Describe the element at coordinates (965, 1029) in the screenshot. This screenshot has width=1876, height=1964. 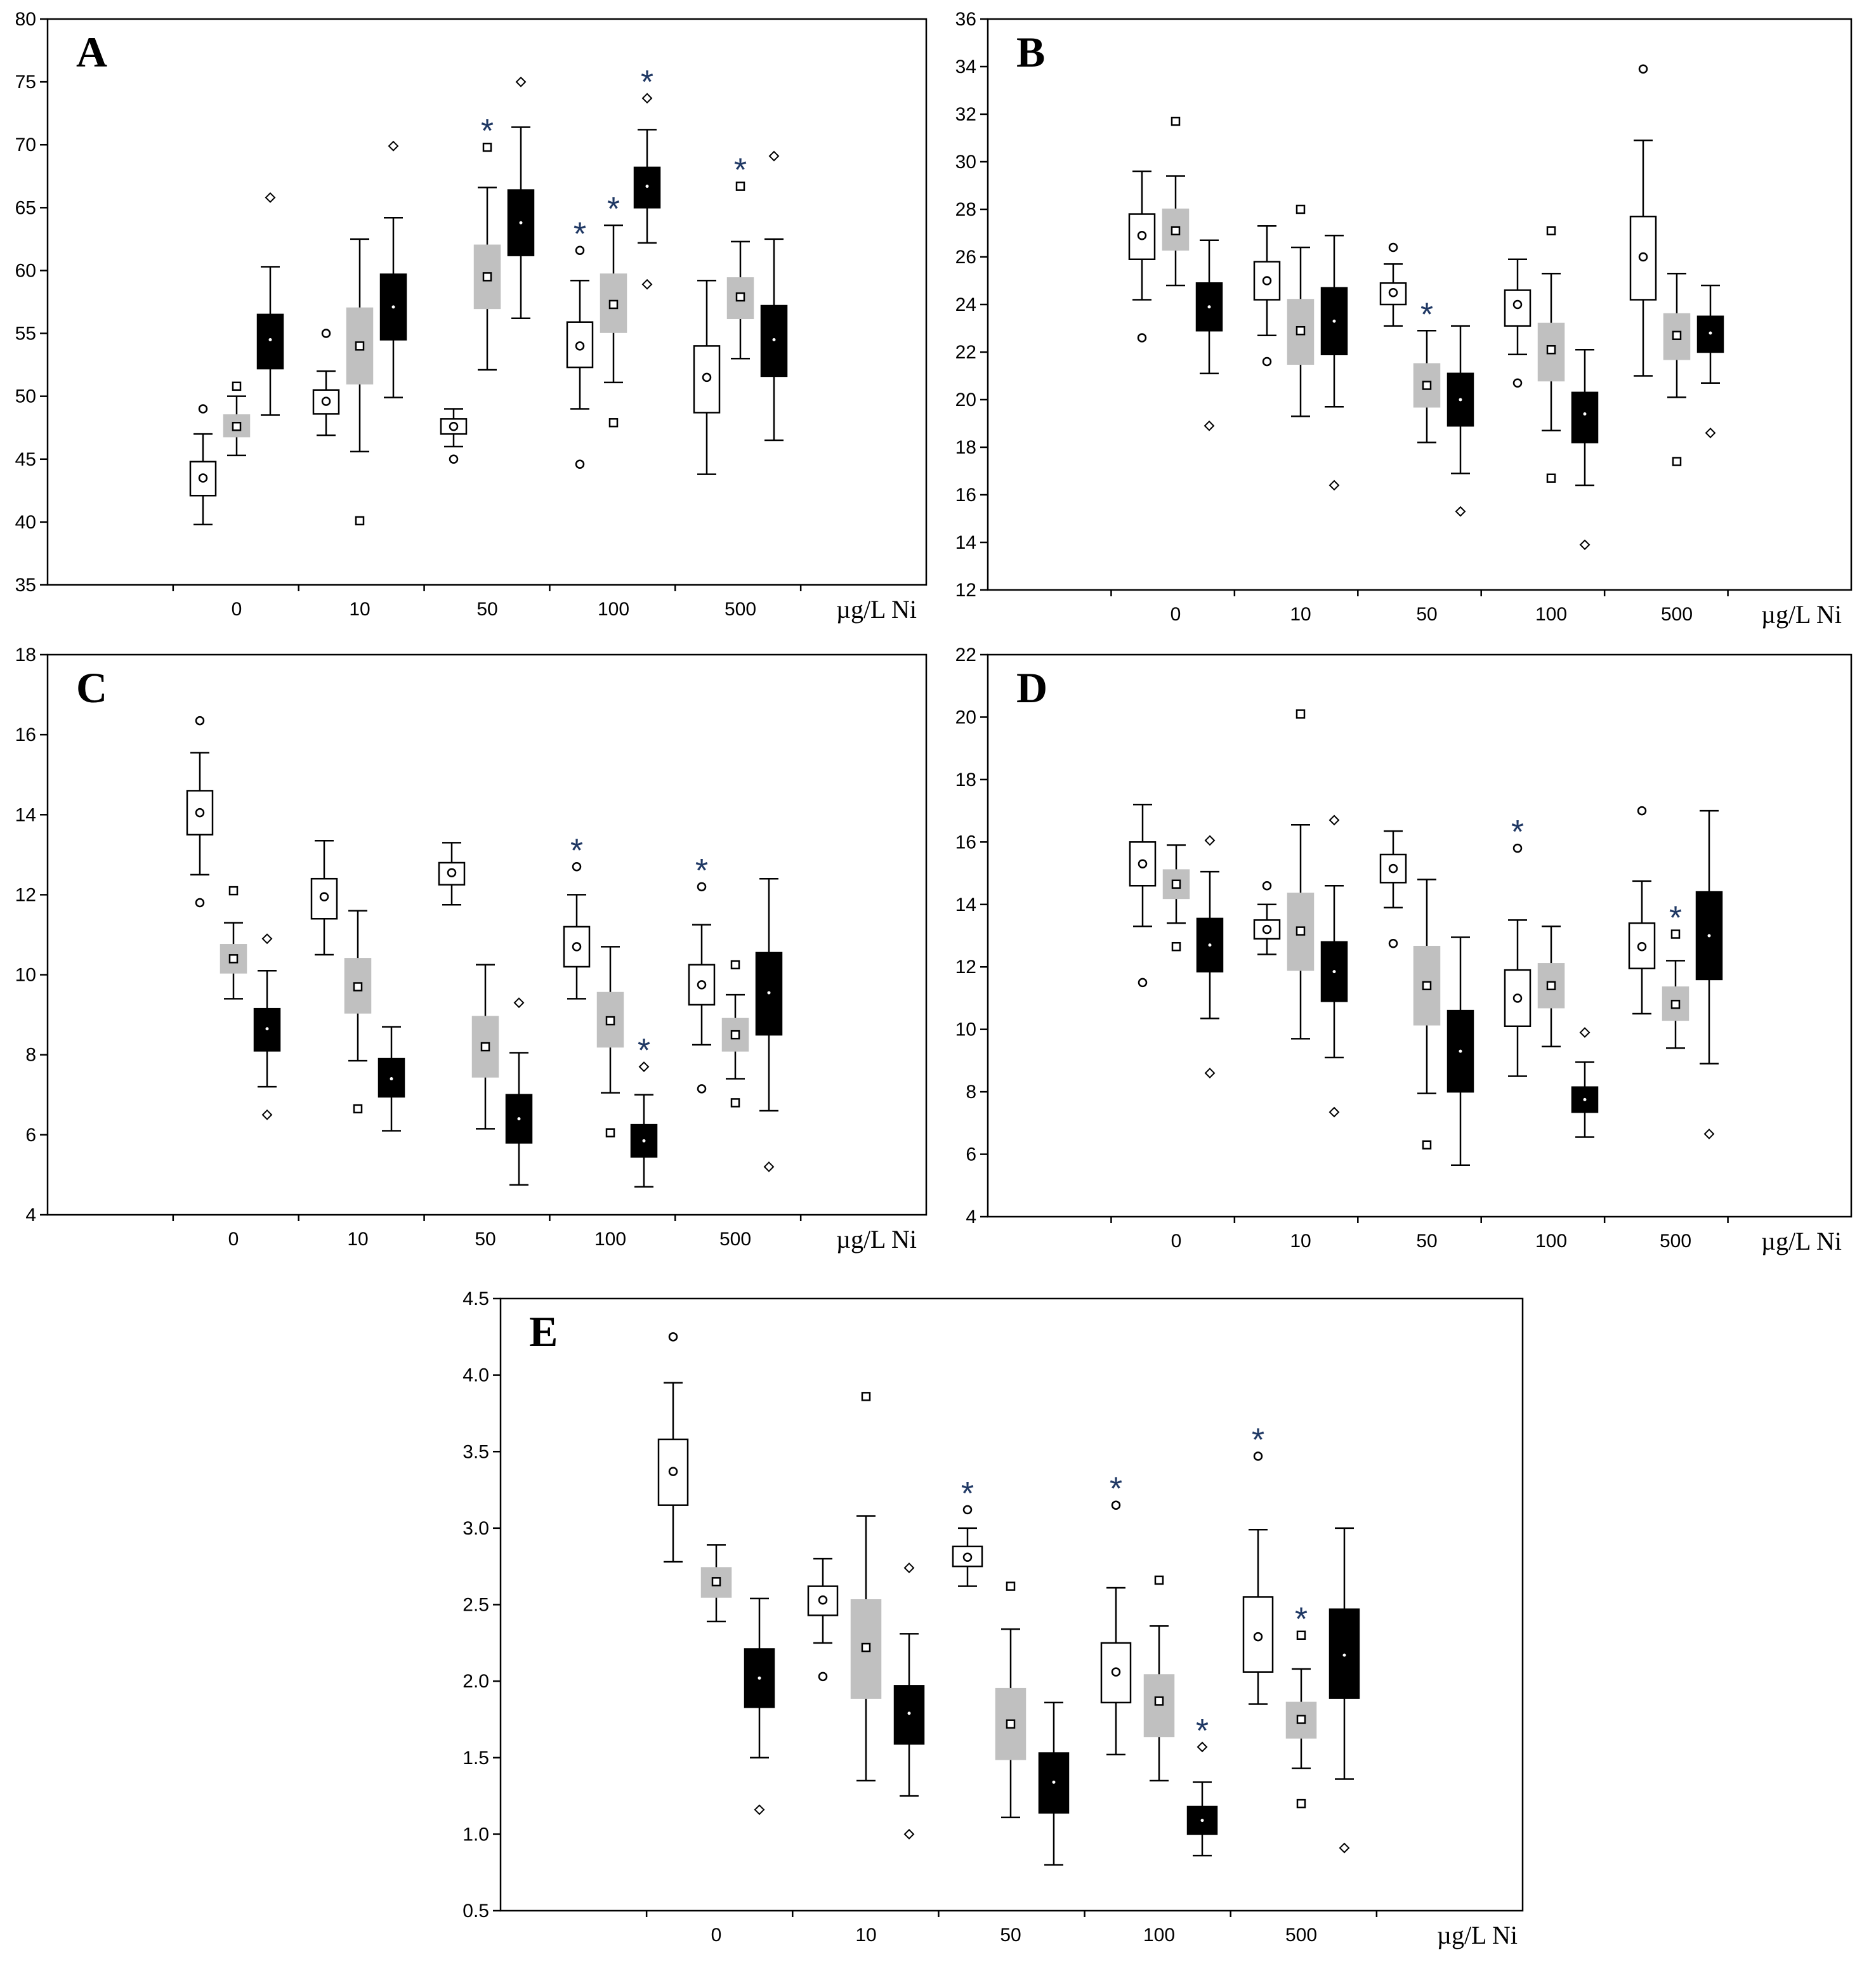
I see `y-tick-label: 10` at that location.